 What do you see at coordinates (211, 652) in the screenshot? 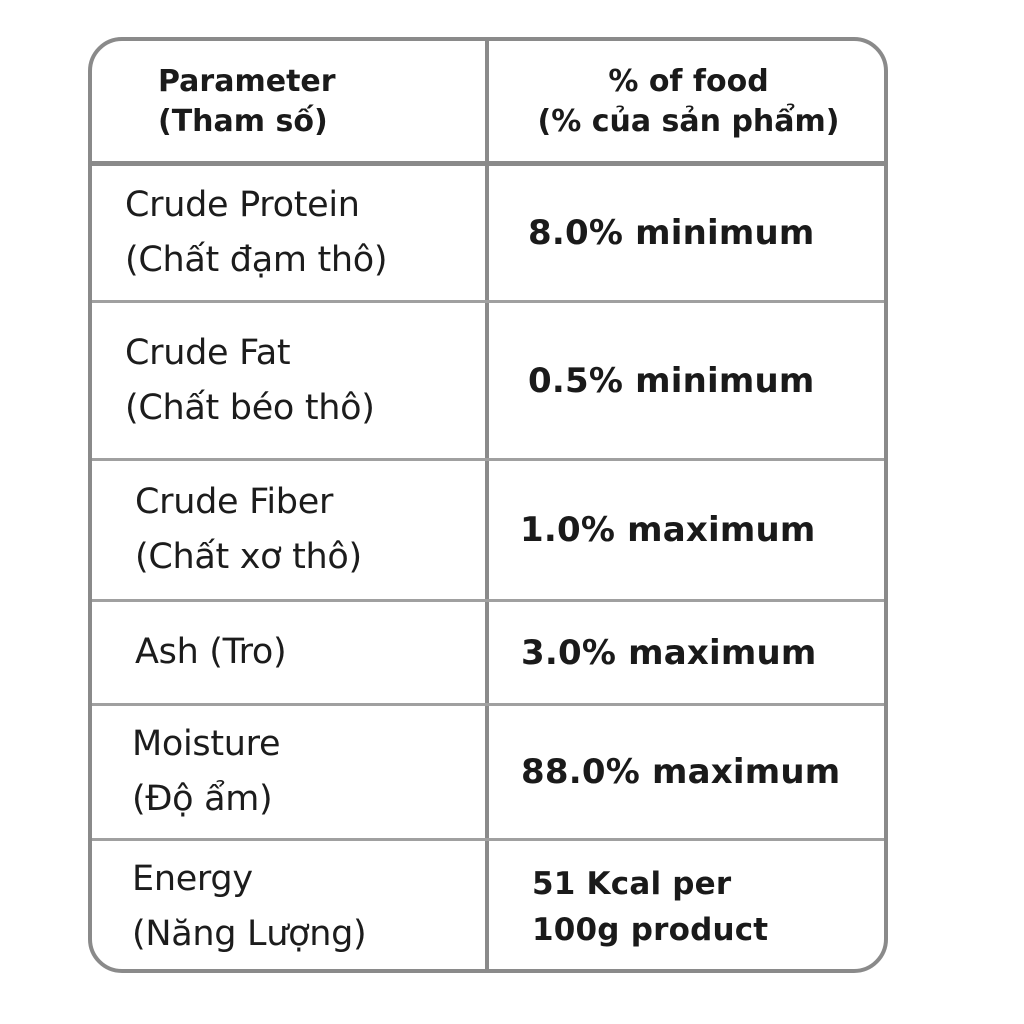
I see `param-name: Ash (Tro)` at bounding box center [211, 652].